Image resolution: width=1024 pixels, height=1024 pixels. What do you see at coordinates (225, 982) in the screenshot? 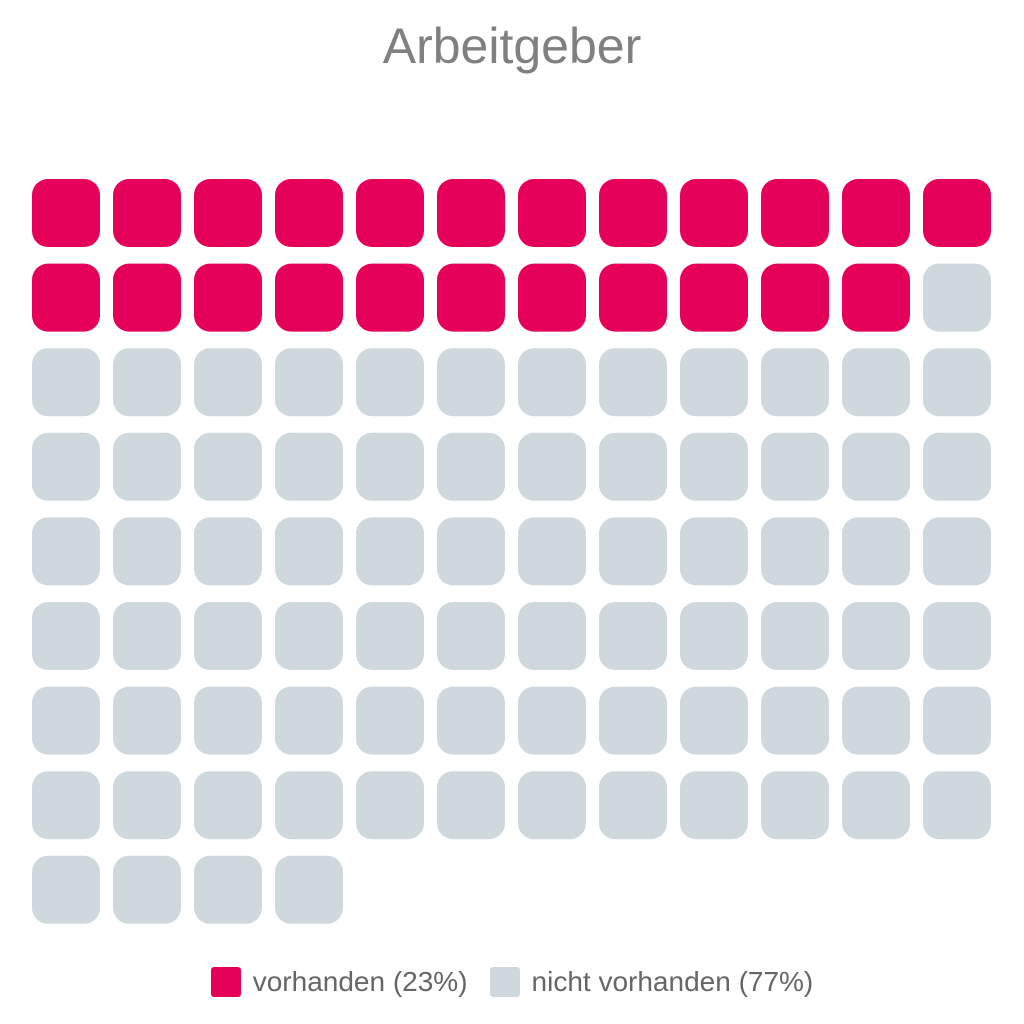
I see `legend-swatch-vorhanden` at bounding box center [225, 982].